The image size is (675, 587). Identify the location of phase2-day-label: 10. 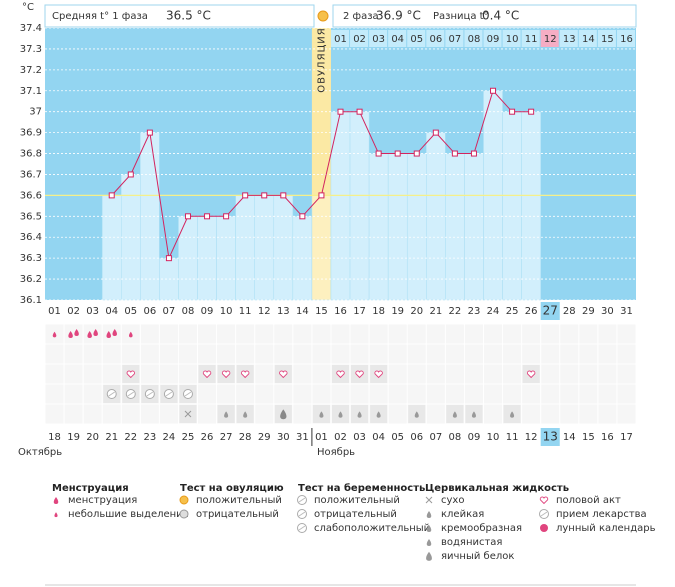
(512, 39).